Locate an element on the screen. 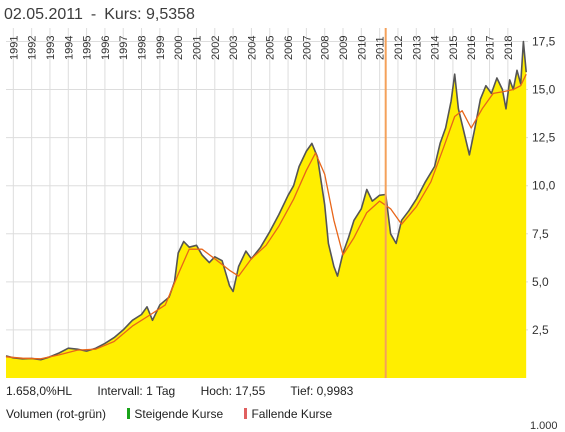 Image resolution: width=565 pixels, height=432 pixels. volume-label: Volumen (rot-grün) is located at coordinates (56, 414).